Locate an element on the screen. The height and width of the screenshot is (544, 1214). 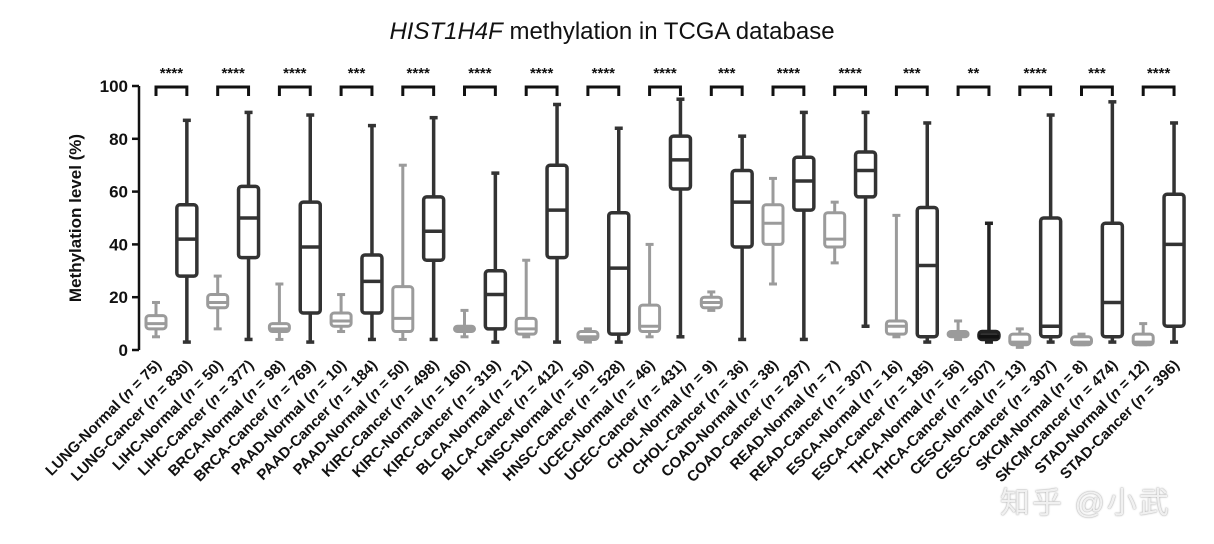
y-tick-label: 80 is located at coordinates (118, 139).